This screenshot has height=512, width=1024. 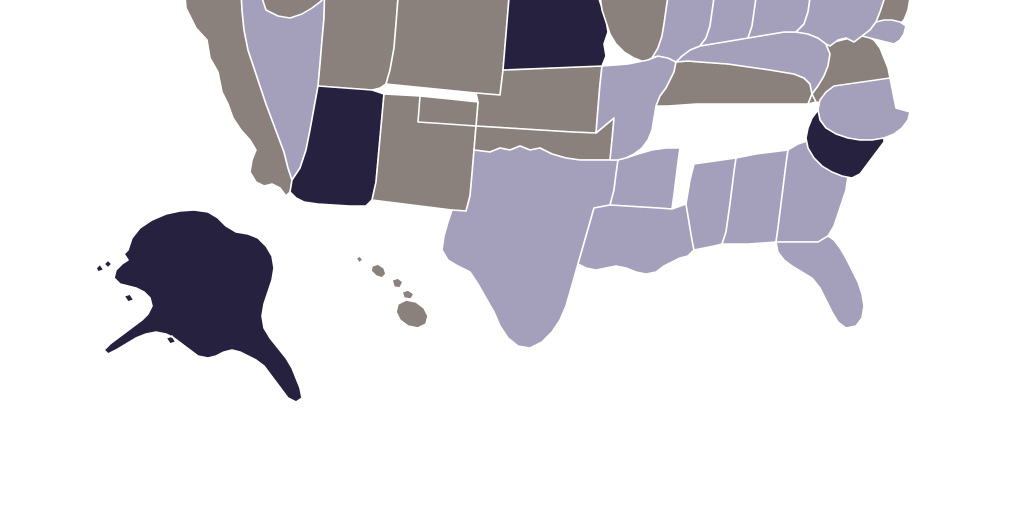 What do you see at coordinates (448, 111) in the screenshot?
I see `state-oklahoma: Oklahoma` at bounding box center [448, 111].